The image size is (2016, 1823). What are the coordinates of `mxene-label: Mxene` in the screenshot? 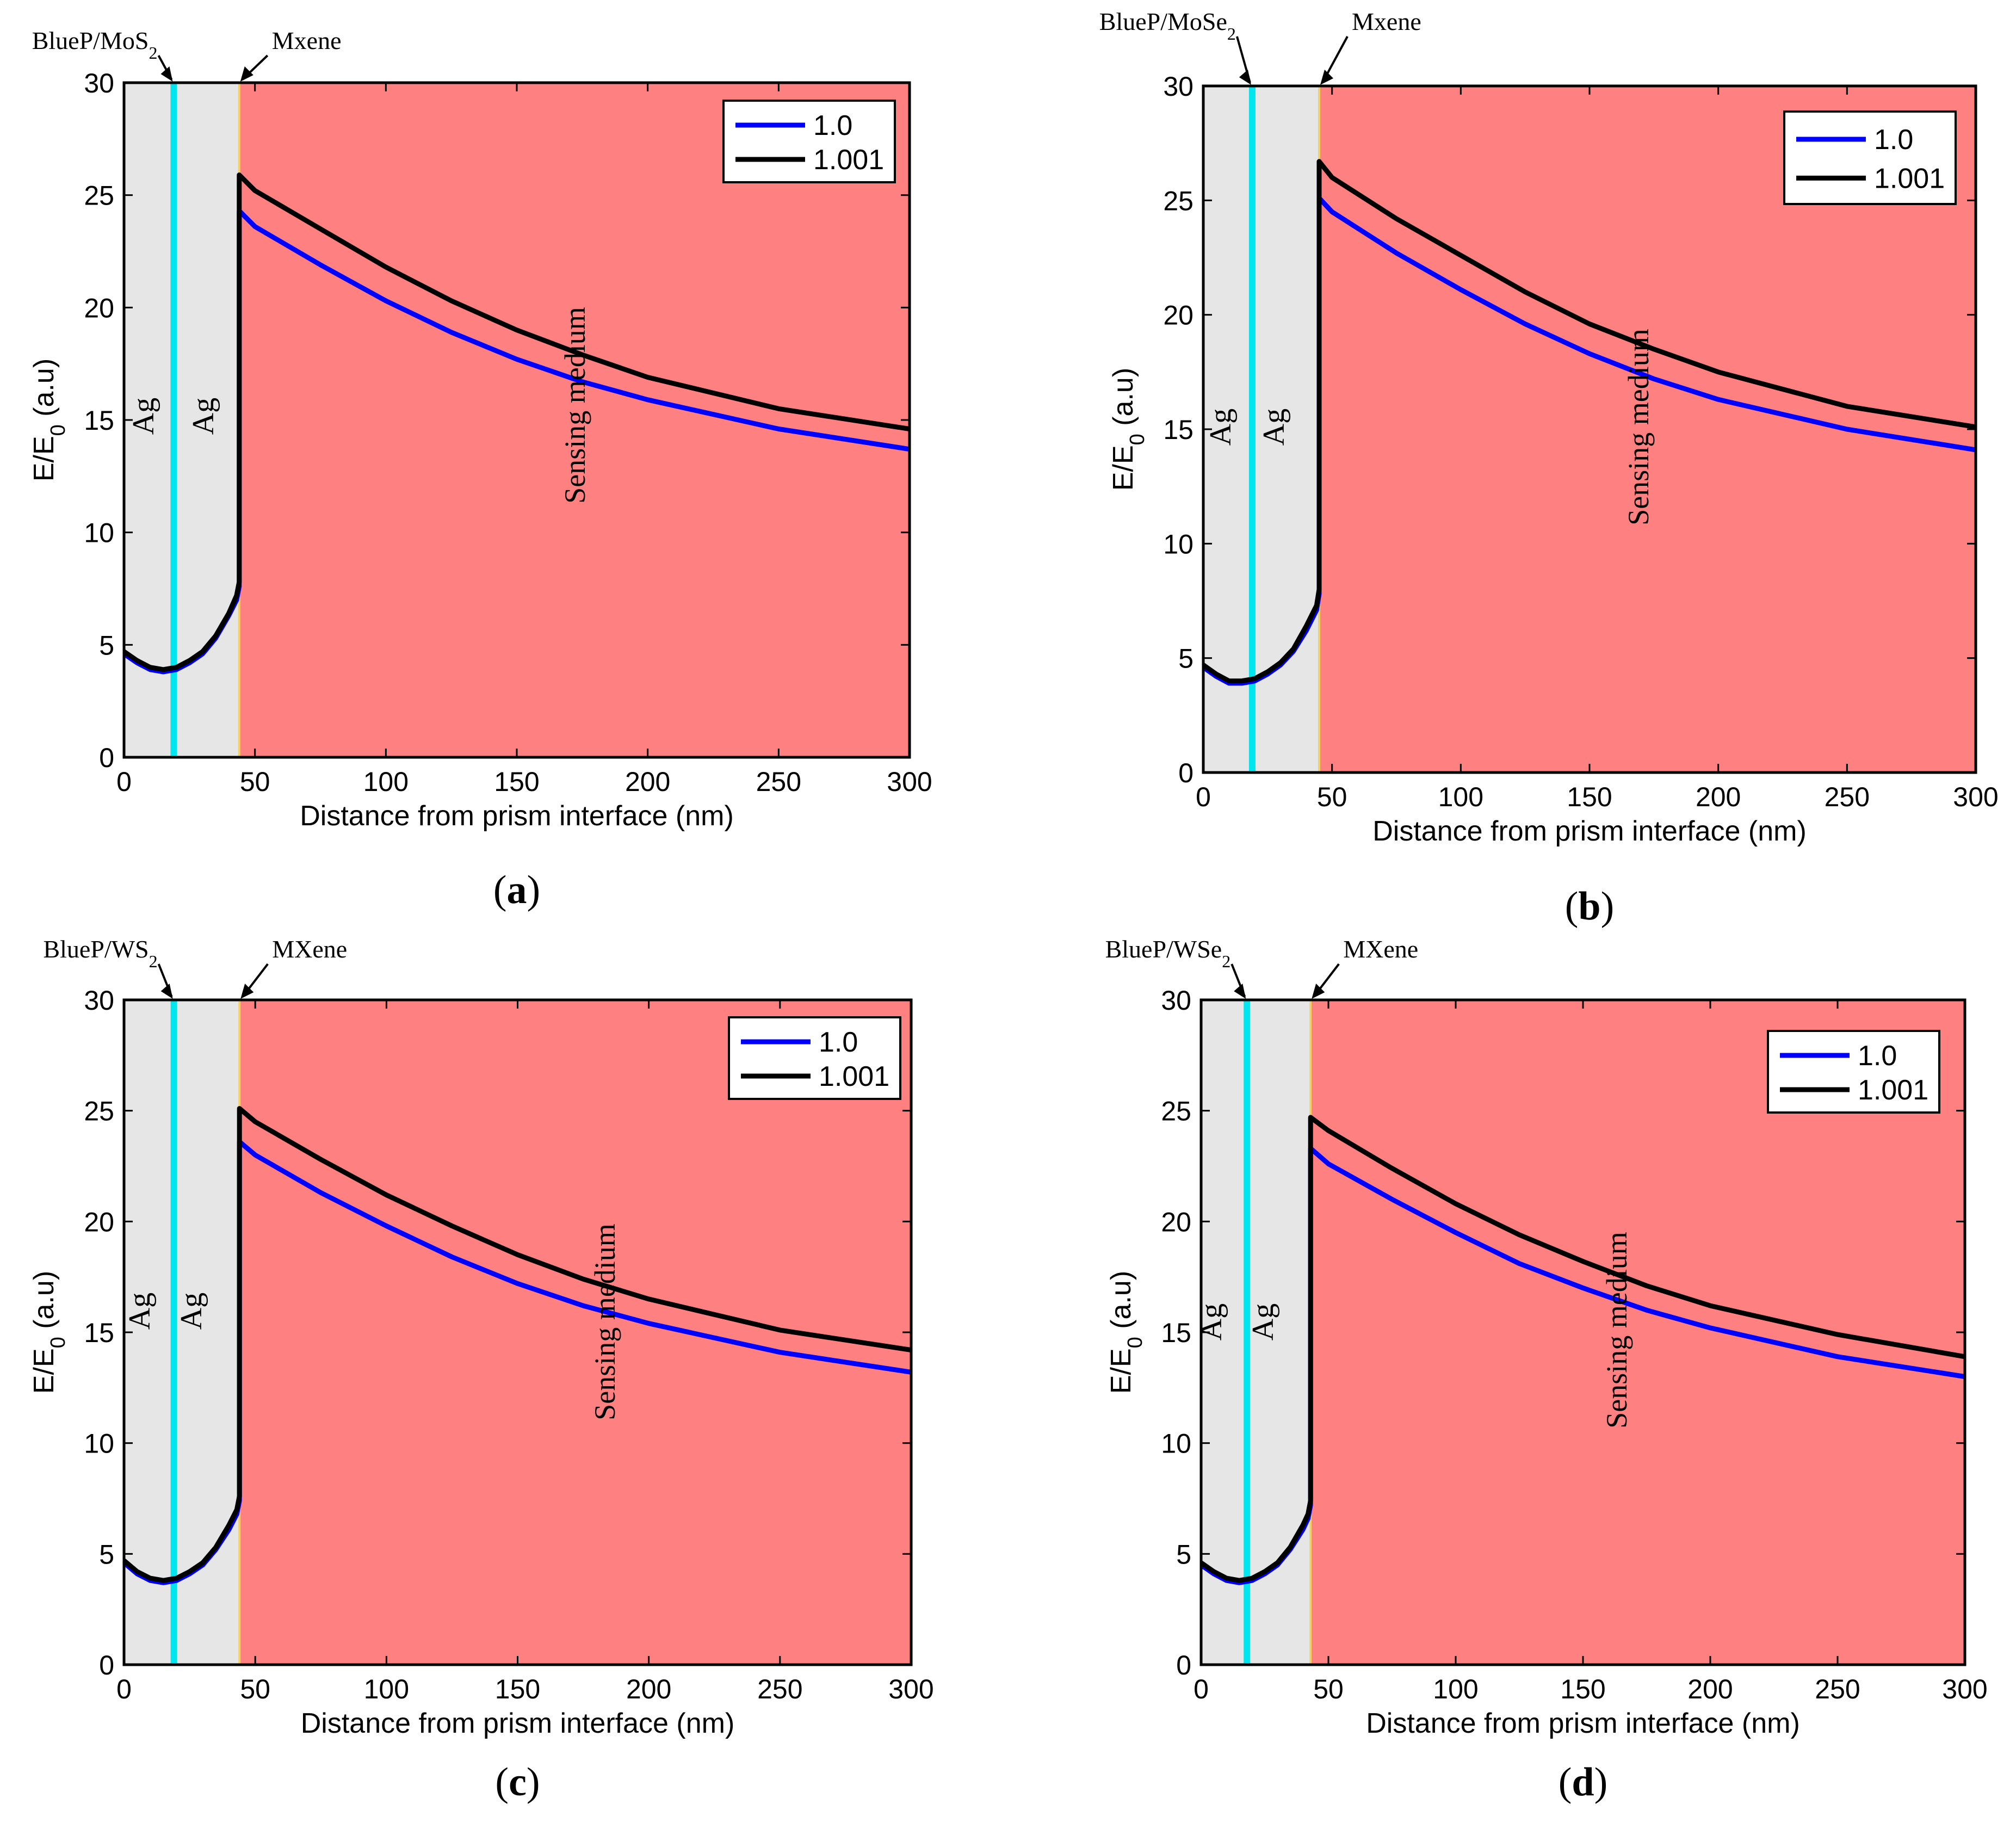 It's located at (1386, 21).